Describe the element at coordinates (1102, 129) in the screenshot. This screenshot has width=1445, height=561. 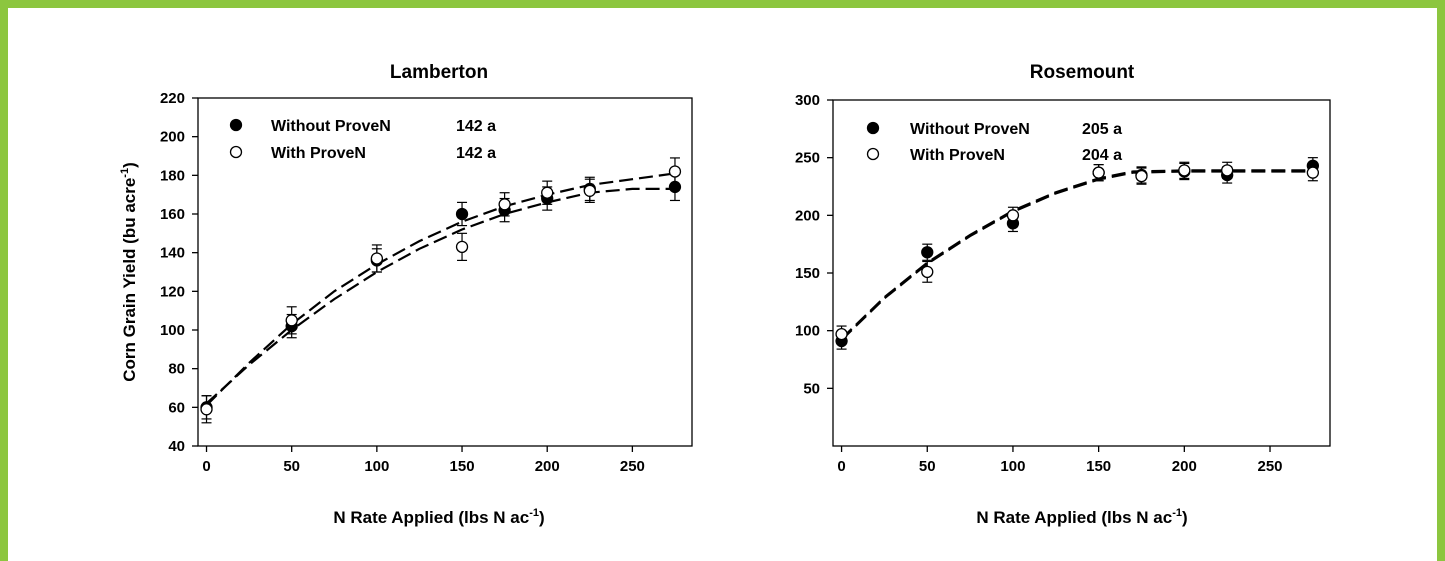
I see `rosemount-legend-stat-without: 205 a` at that location.